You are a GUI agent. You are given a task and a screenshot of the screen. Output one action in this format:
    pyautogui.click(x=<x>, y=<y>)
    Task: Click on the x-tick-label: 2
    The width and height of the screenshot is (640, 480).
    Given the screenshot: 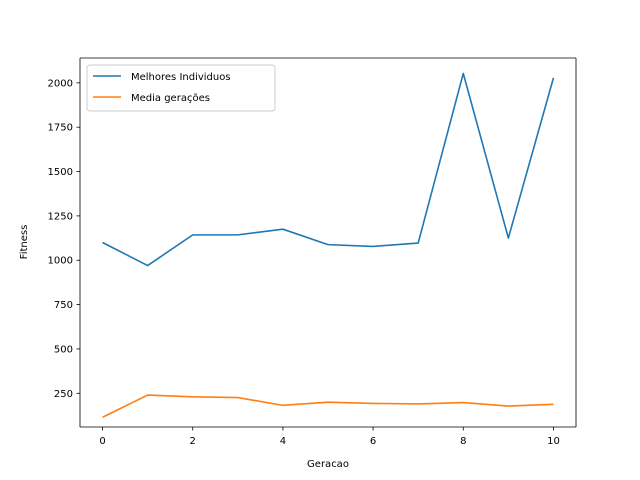 What is the action you would take?
    pyautogui.click(x=193, y=441)
    